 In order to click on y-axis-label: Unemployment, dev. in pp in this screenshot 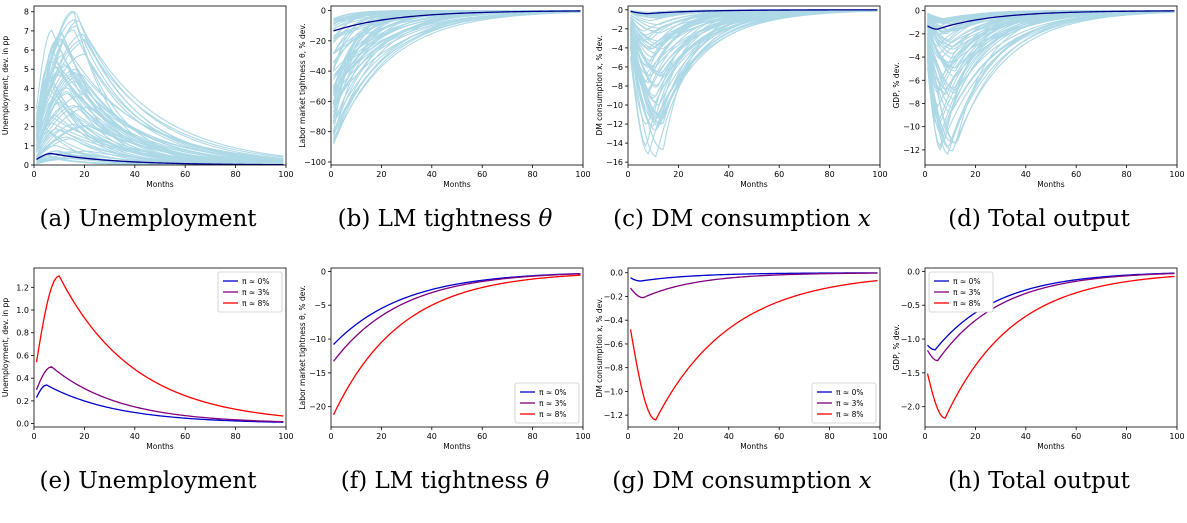, I will do `click(5, 347)`.